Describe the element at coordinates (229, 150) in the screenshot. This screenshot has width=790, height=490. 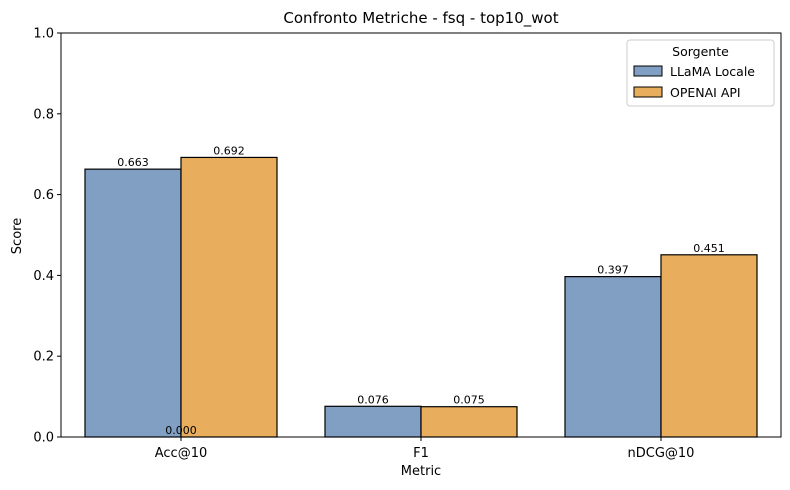
I see `bar-value-label: 0.692` at that location.